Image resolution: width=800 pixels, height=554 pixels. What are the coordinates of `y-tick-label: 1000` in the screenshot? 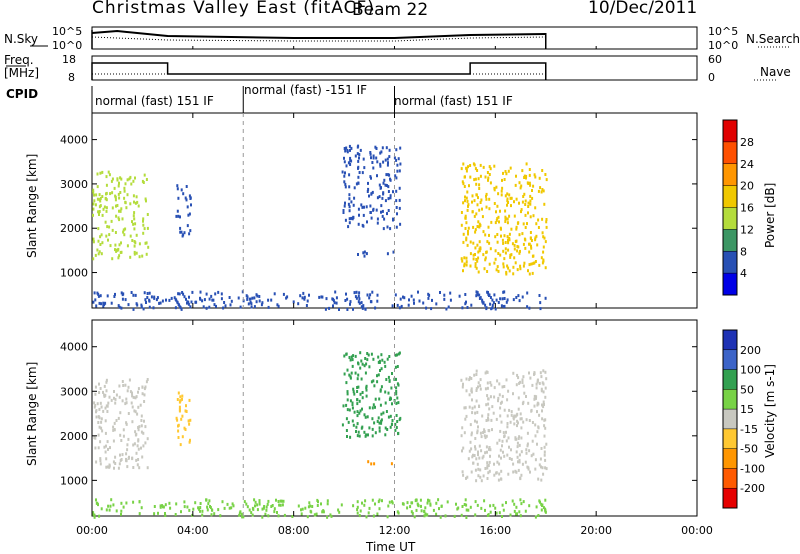 It's located at (74, 273).